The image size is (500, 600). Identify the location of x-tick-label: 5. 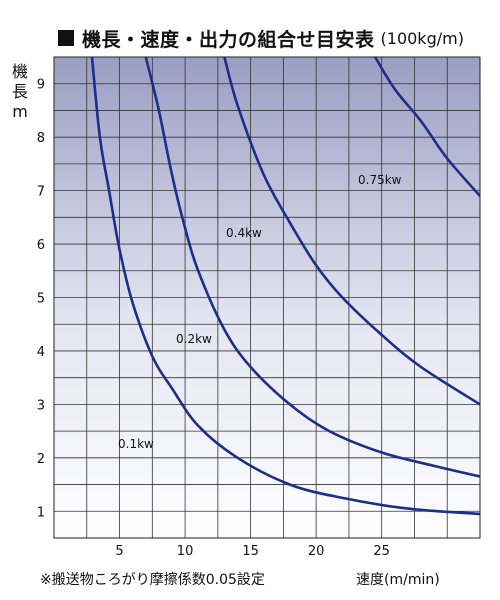
(119, 551).